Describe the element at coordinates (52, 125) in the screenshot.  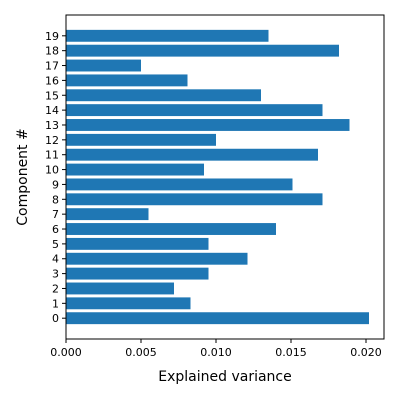
I see `y-tick-label: 13` at that location.